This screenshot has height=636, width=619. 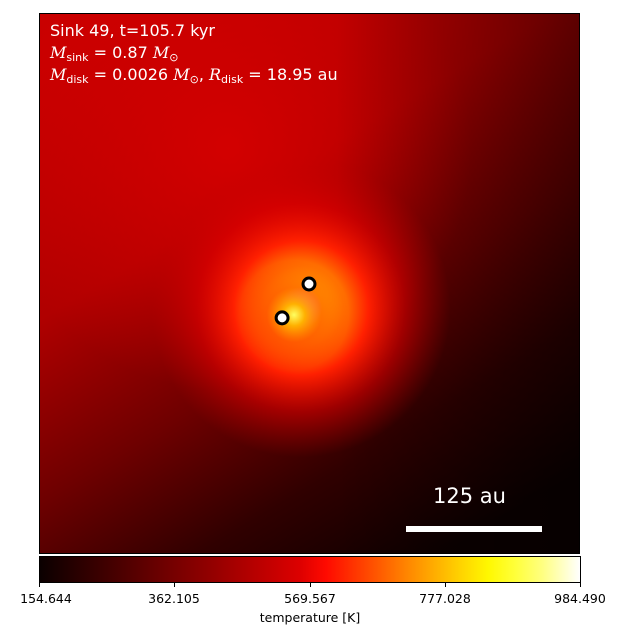 I want to click on sink-mass-label: Msink = 0.87 M⊙, so click(x=114, y=53).